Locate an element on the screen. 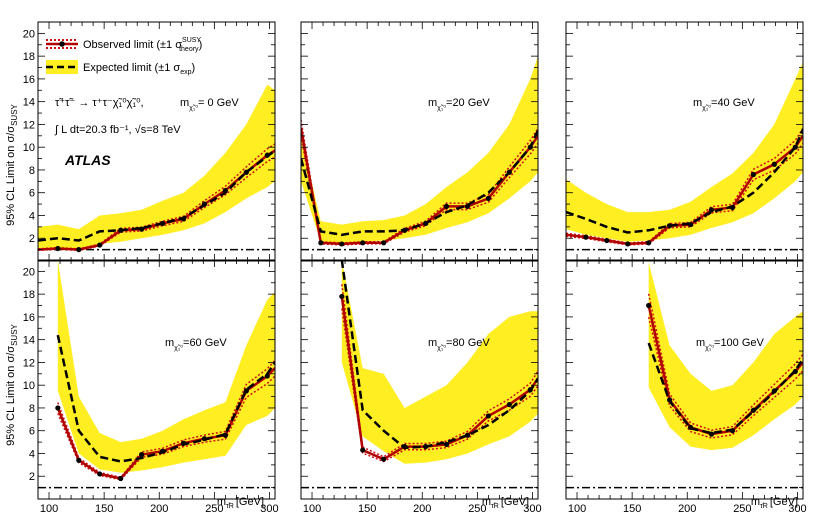  observed-theory-up is located at coordinates (725, 362).